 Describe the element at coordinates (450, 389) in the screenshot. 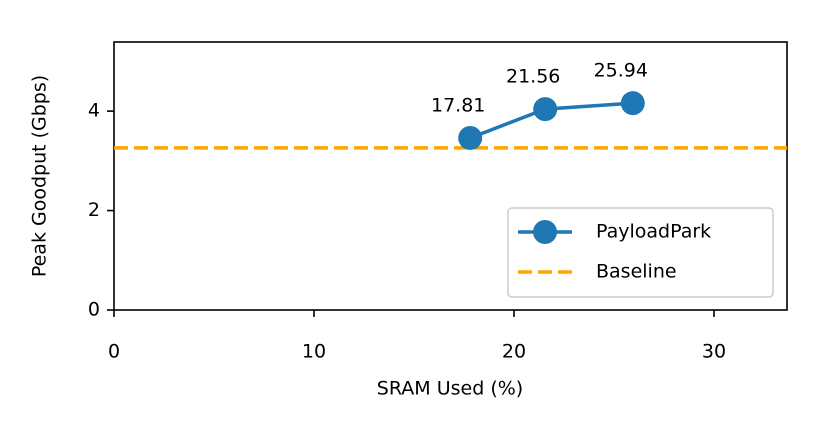

I see `x-axis-label: SRAM Used (%)` at that location.